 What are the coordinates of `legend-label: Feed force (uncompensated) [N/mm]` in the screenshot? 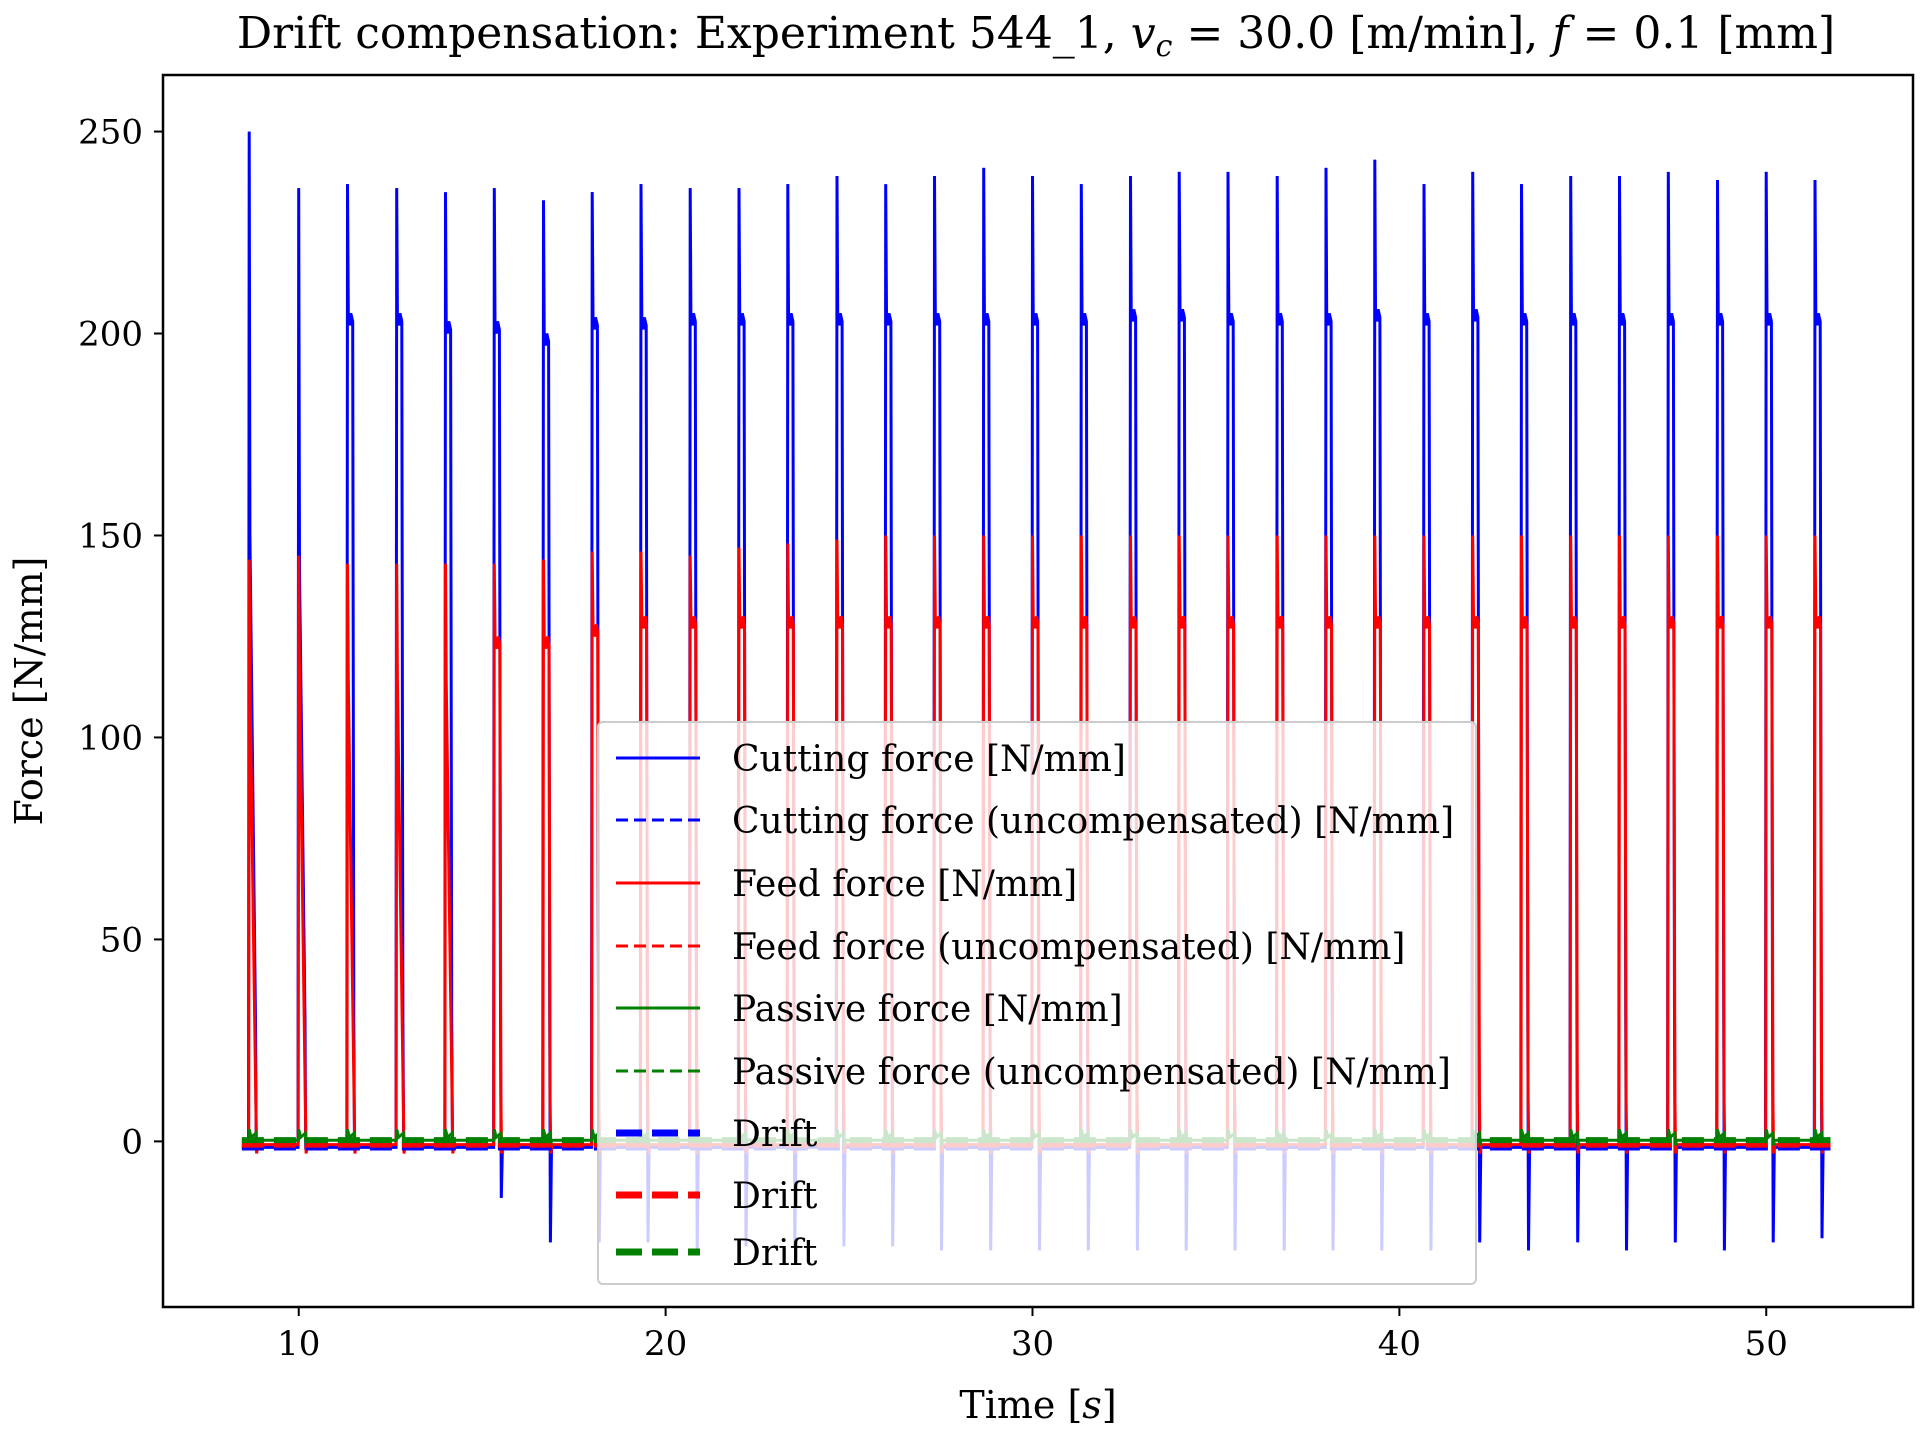 It's located at (1068, 947).